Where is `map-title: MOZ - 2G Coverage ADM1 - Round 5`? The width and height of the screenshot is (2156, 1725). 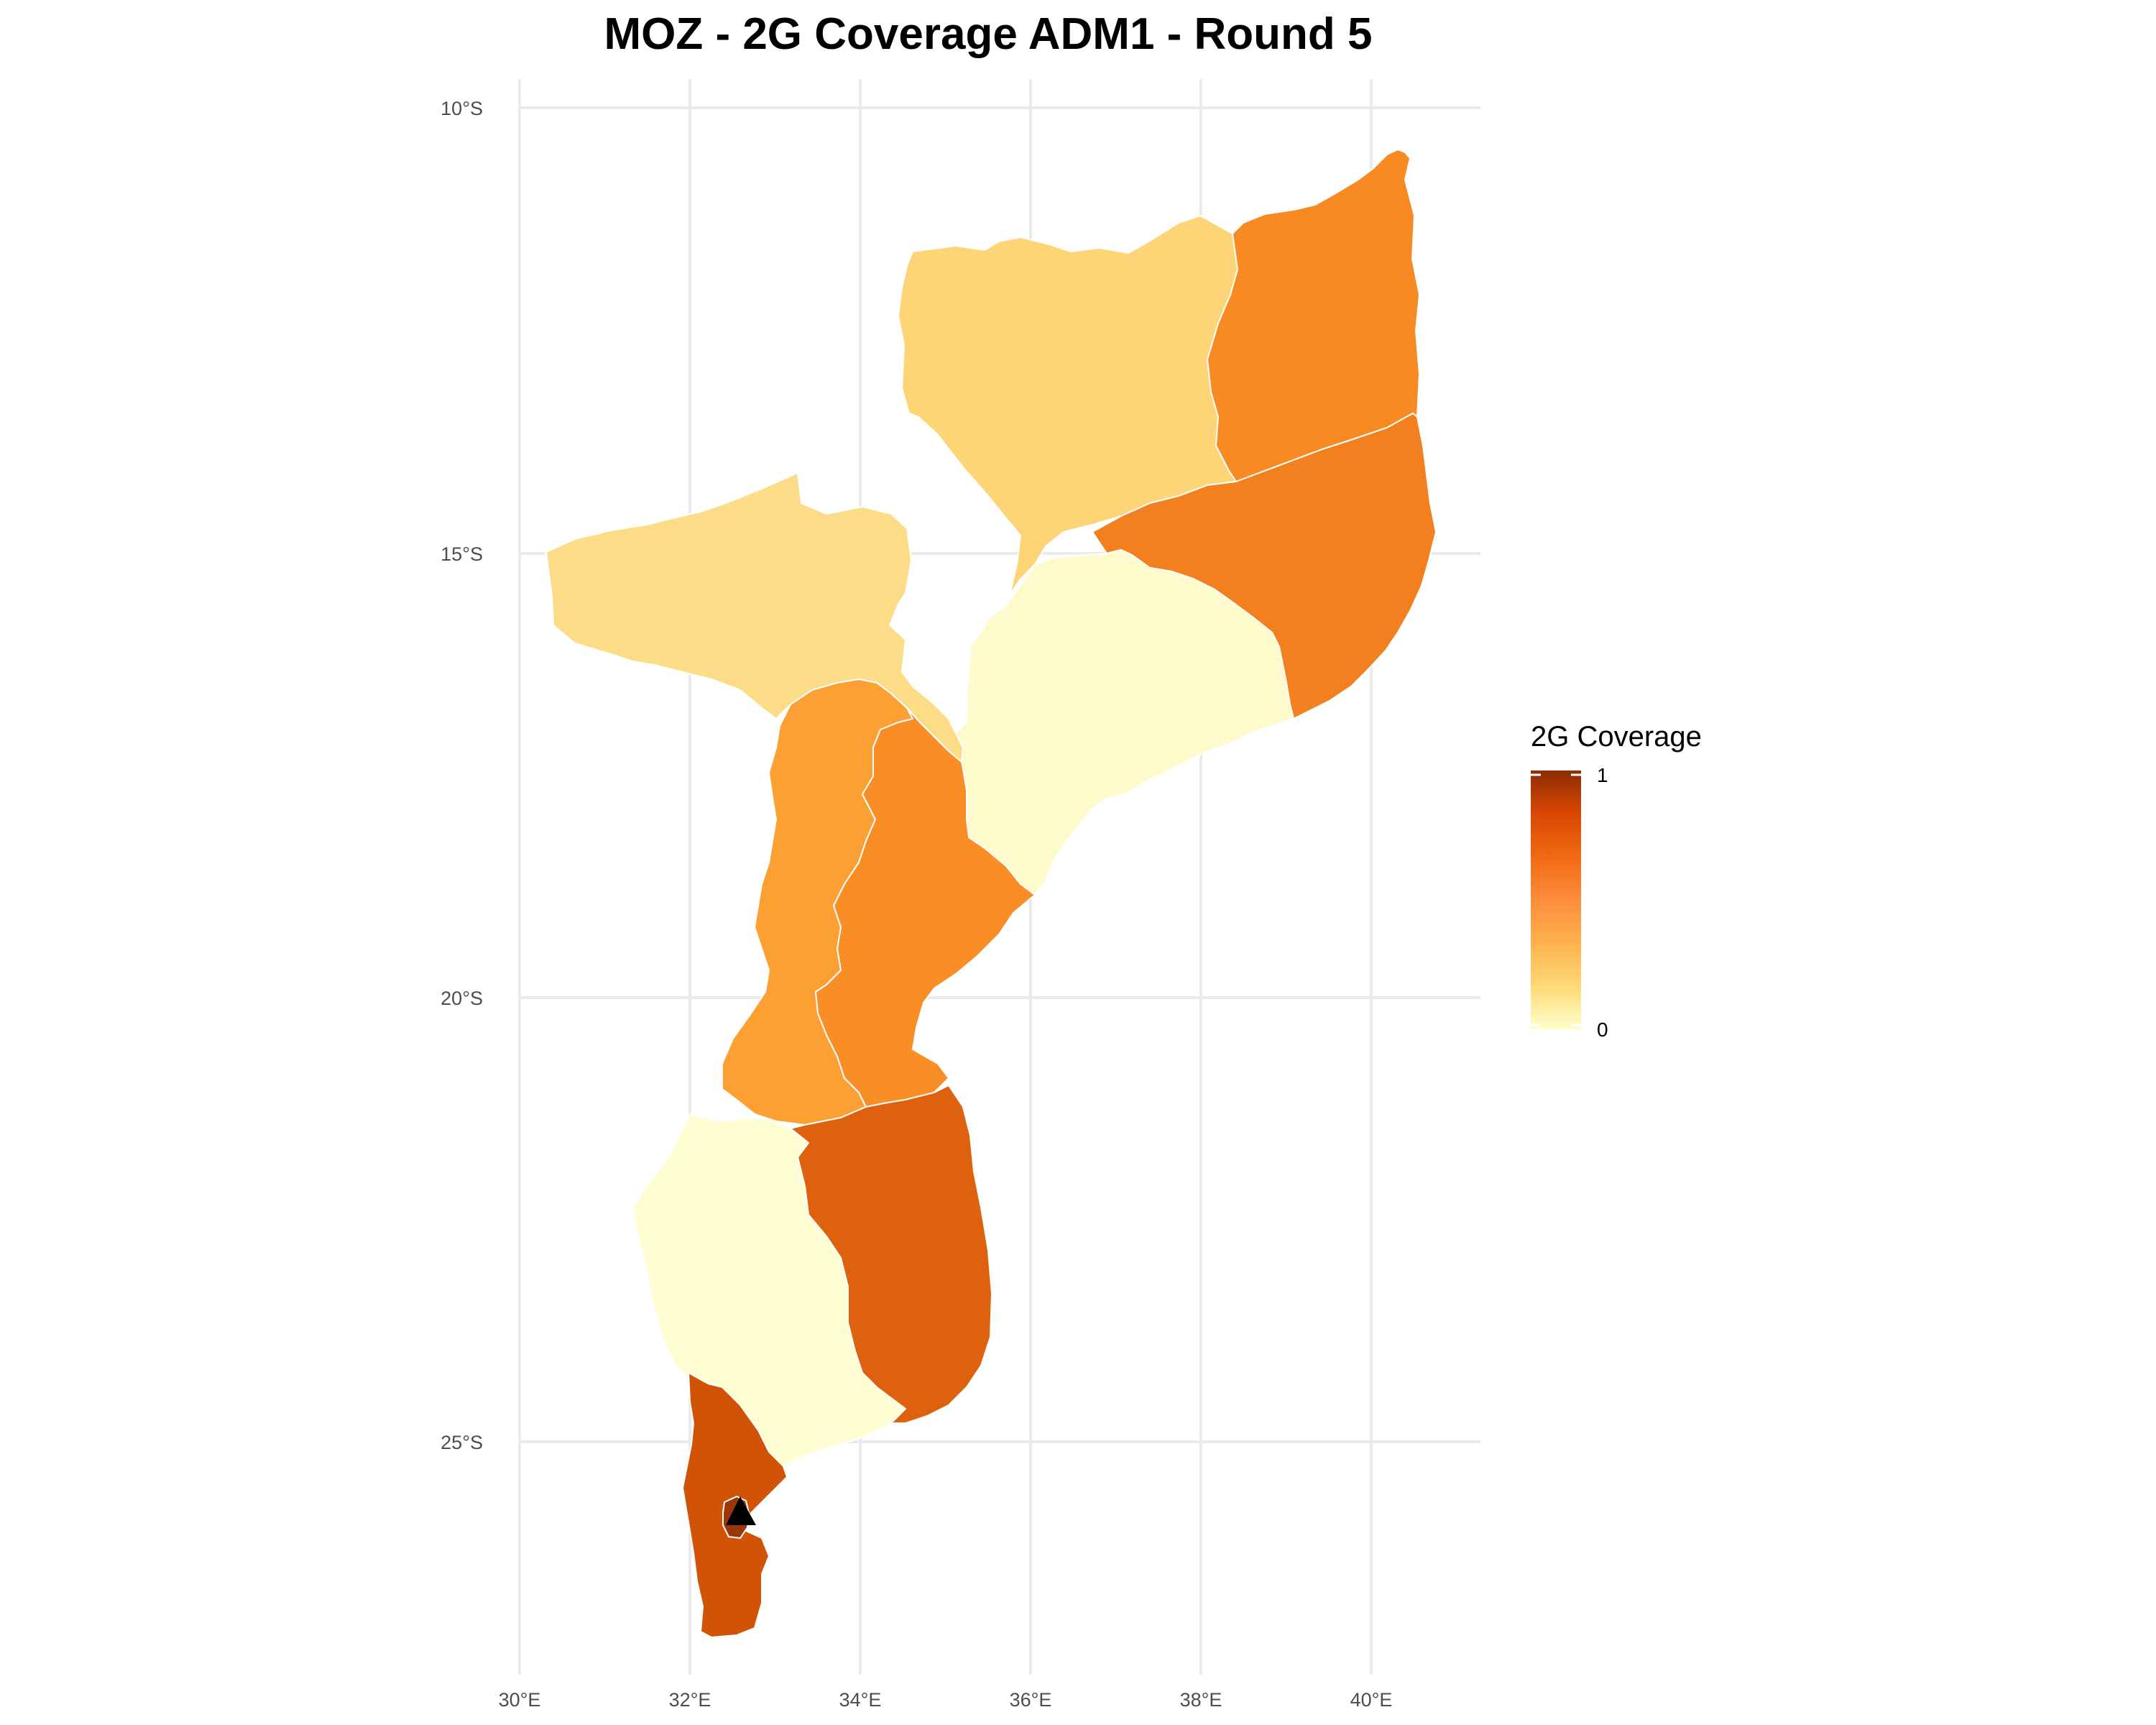
map-title: MOZ - 2G Coverage ADM1 - Round 5 is located at coordinates (988, 34).